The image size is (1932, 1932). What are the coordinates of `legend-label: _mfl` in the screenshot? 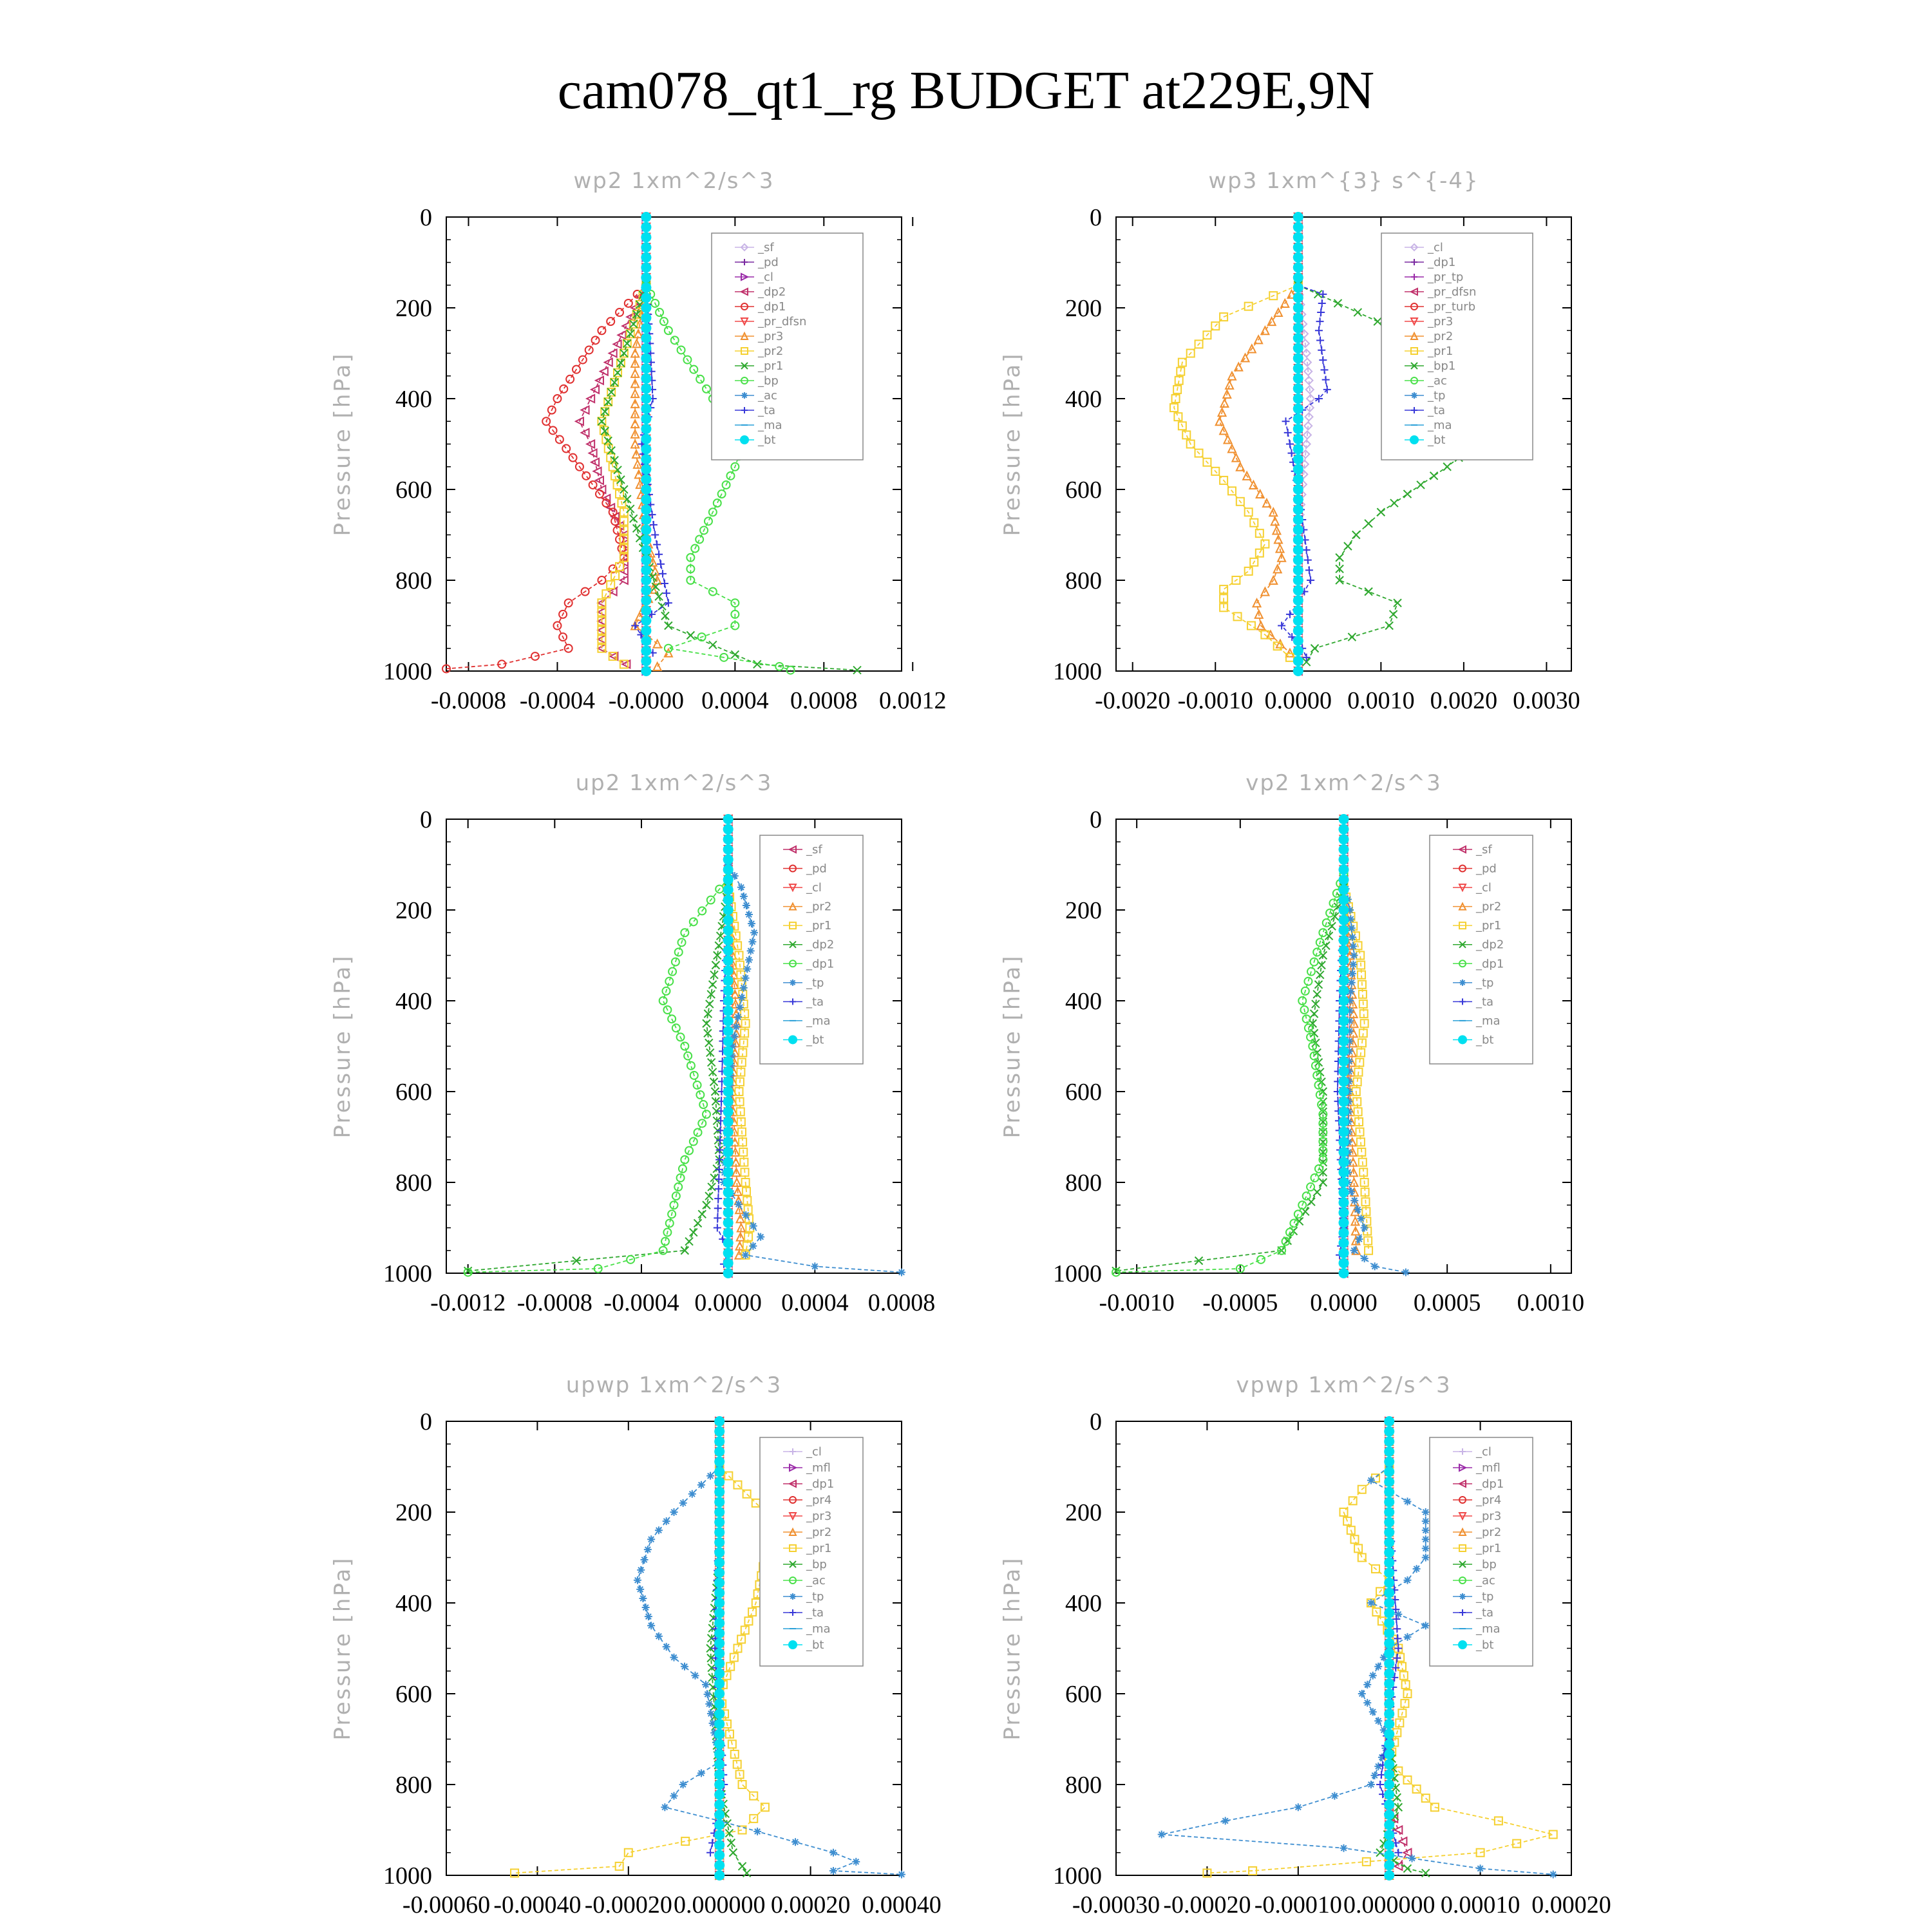 It's located at (818, 1468).